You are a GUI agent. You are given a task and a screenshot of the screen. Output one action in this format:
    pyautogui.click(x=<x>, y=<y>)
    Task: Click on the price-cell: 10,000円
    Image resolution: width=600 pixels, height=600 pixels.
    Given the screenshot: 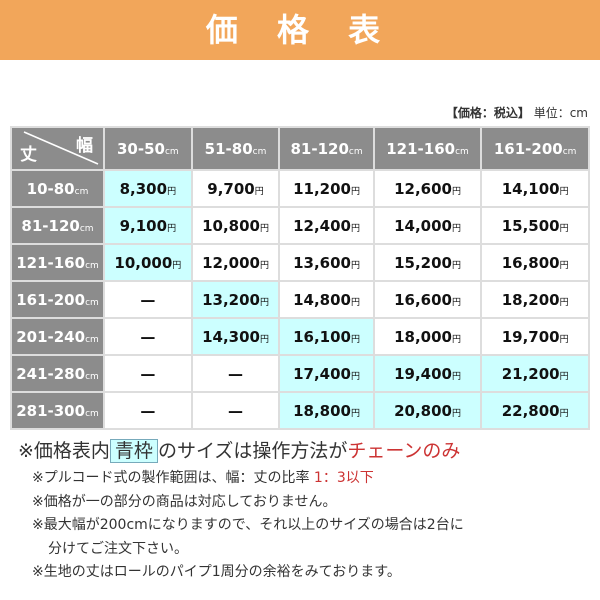 What is the action you would take?
    pyautogui.click(x=148, y=262)
    